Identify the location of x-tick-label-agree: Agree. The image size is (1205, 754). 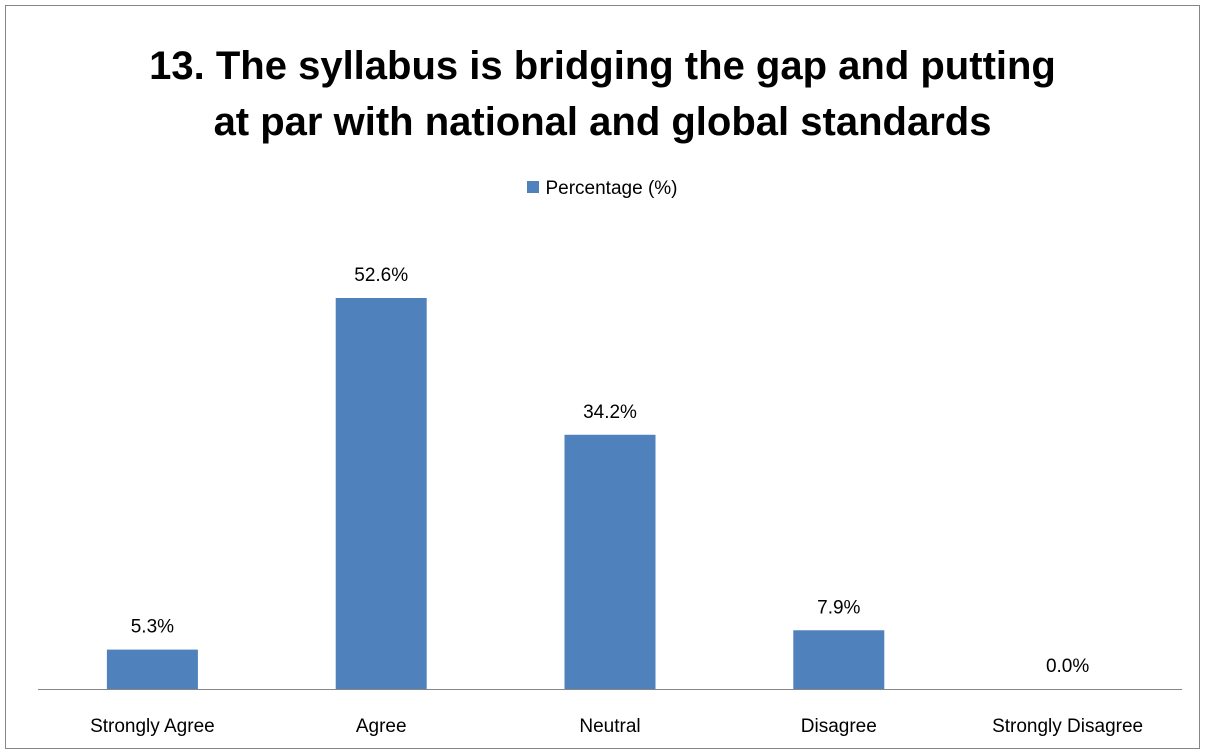
(381, 726).